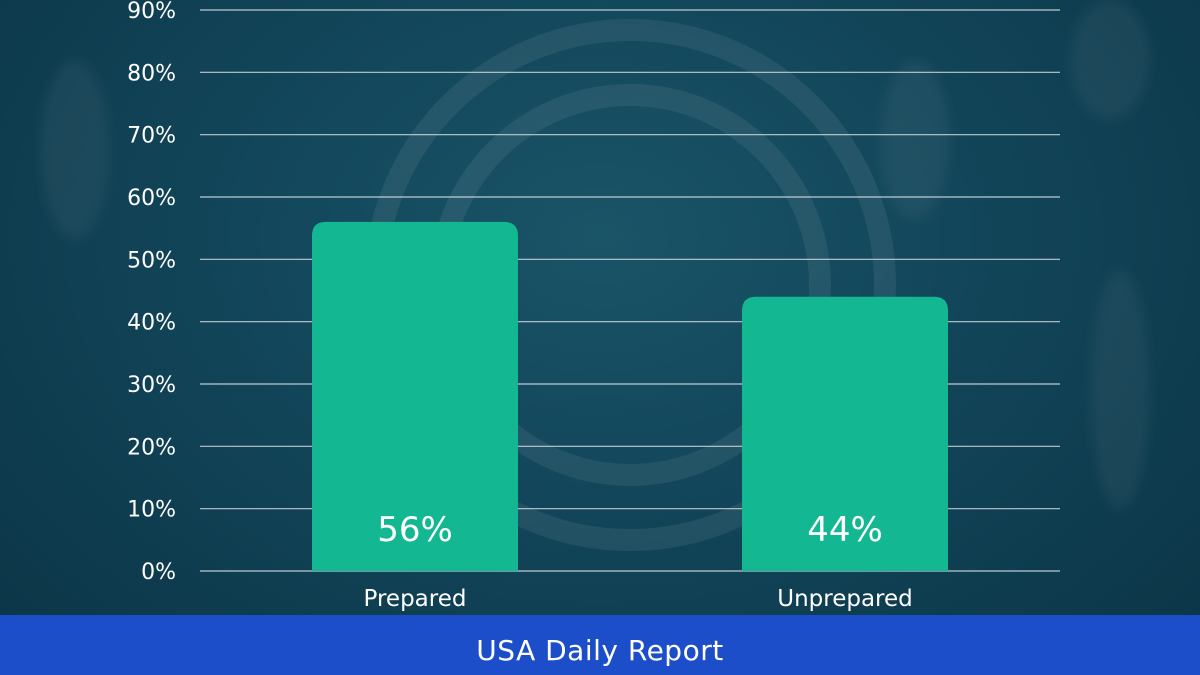 This screenshot has height=675, width=1200. Describe the element at coordinates (845, 599) in the screenshot. I see `category-label: Unprepared` at that location.